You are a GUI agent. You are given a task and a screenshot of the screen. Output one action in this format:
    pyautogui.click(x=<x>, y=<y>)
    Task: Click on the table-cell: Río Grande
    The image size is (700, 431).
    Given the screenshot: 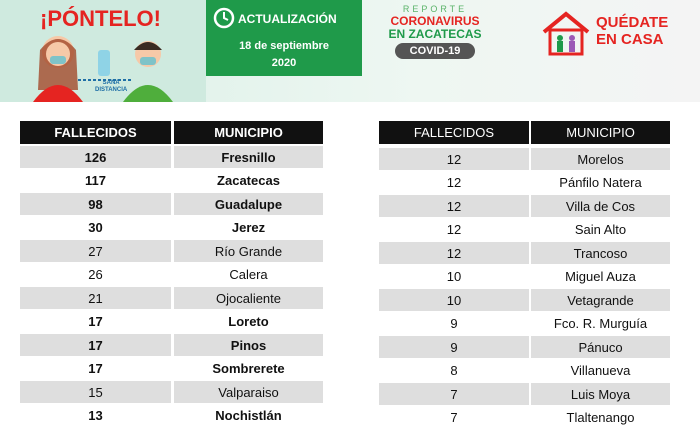 What is the action you would take?
    pyautogui.click(x=248, y=251)
    